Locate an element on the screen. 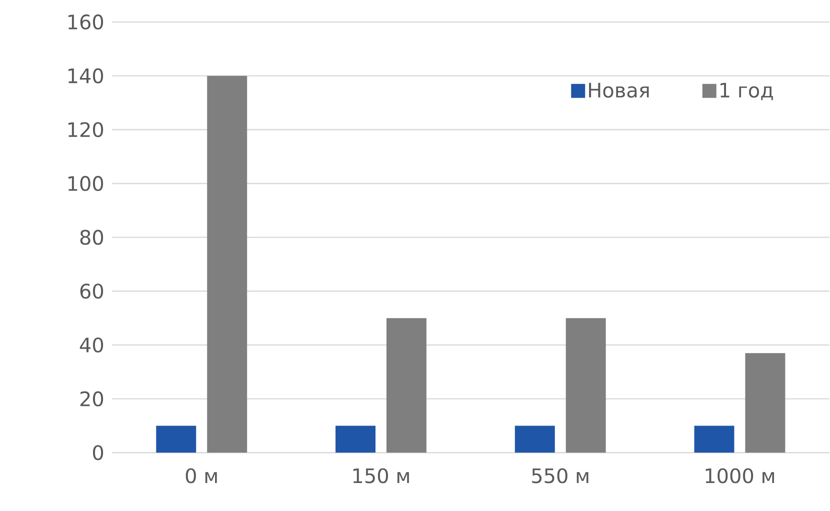  y-tick-label: 160 is located at coordinates (86, 22).